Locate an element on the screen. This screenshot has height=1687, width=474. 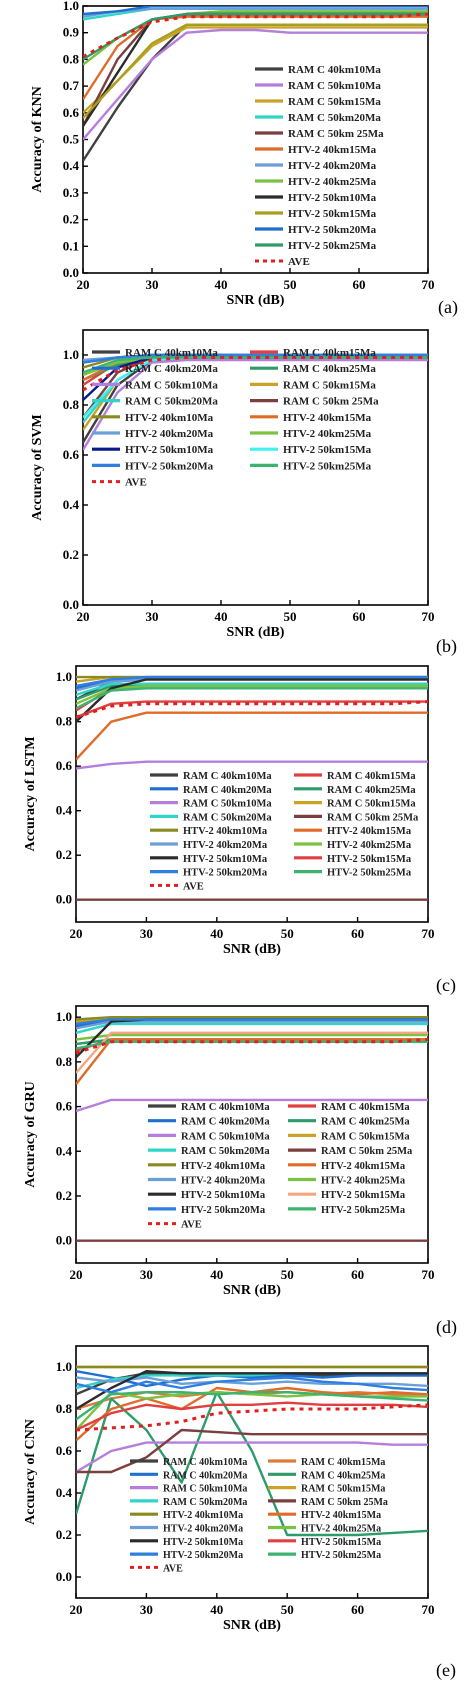
series-group is located at coordinates (255, 84).